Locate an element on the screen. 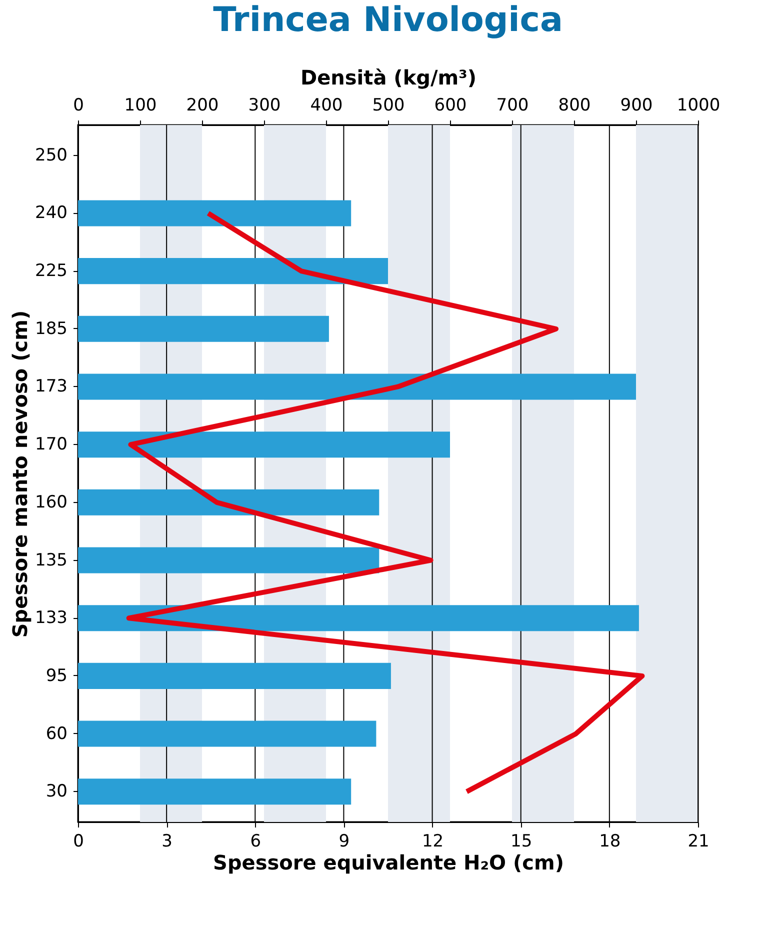 The height and width of the screenshot is (931, 781). y-tick-label: 225 is located at coordinates (51, 271).